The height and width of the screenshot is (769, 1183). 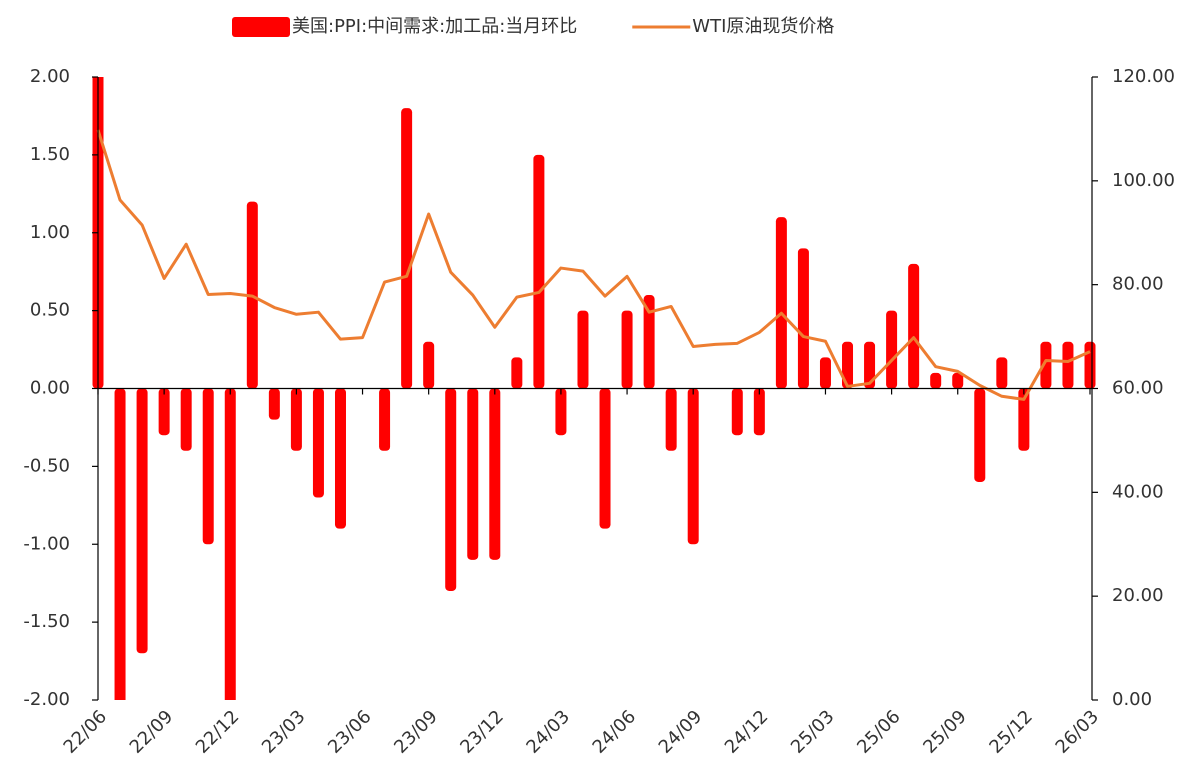 What do you see at coordinates (813, 732) in the screenshot?
I see `x-tick-label: 25/03` at bounding box center [813, 732].